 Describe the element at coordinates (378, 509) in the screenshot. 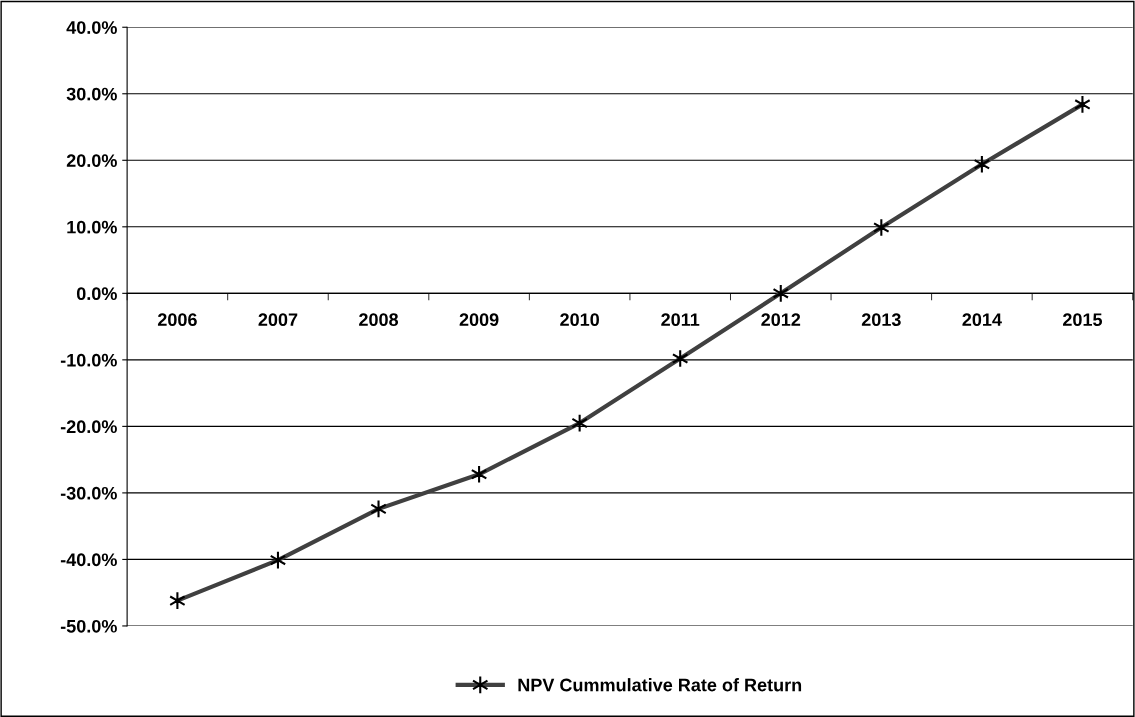

I see `point` at that location.